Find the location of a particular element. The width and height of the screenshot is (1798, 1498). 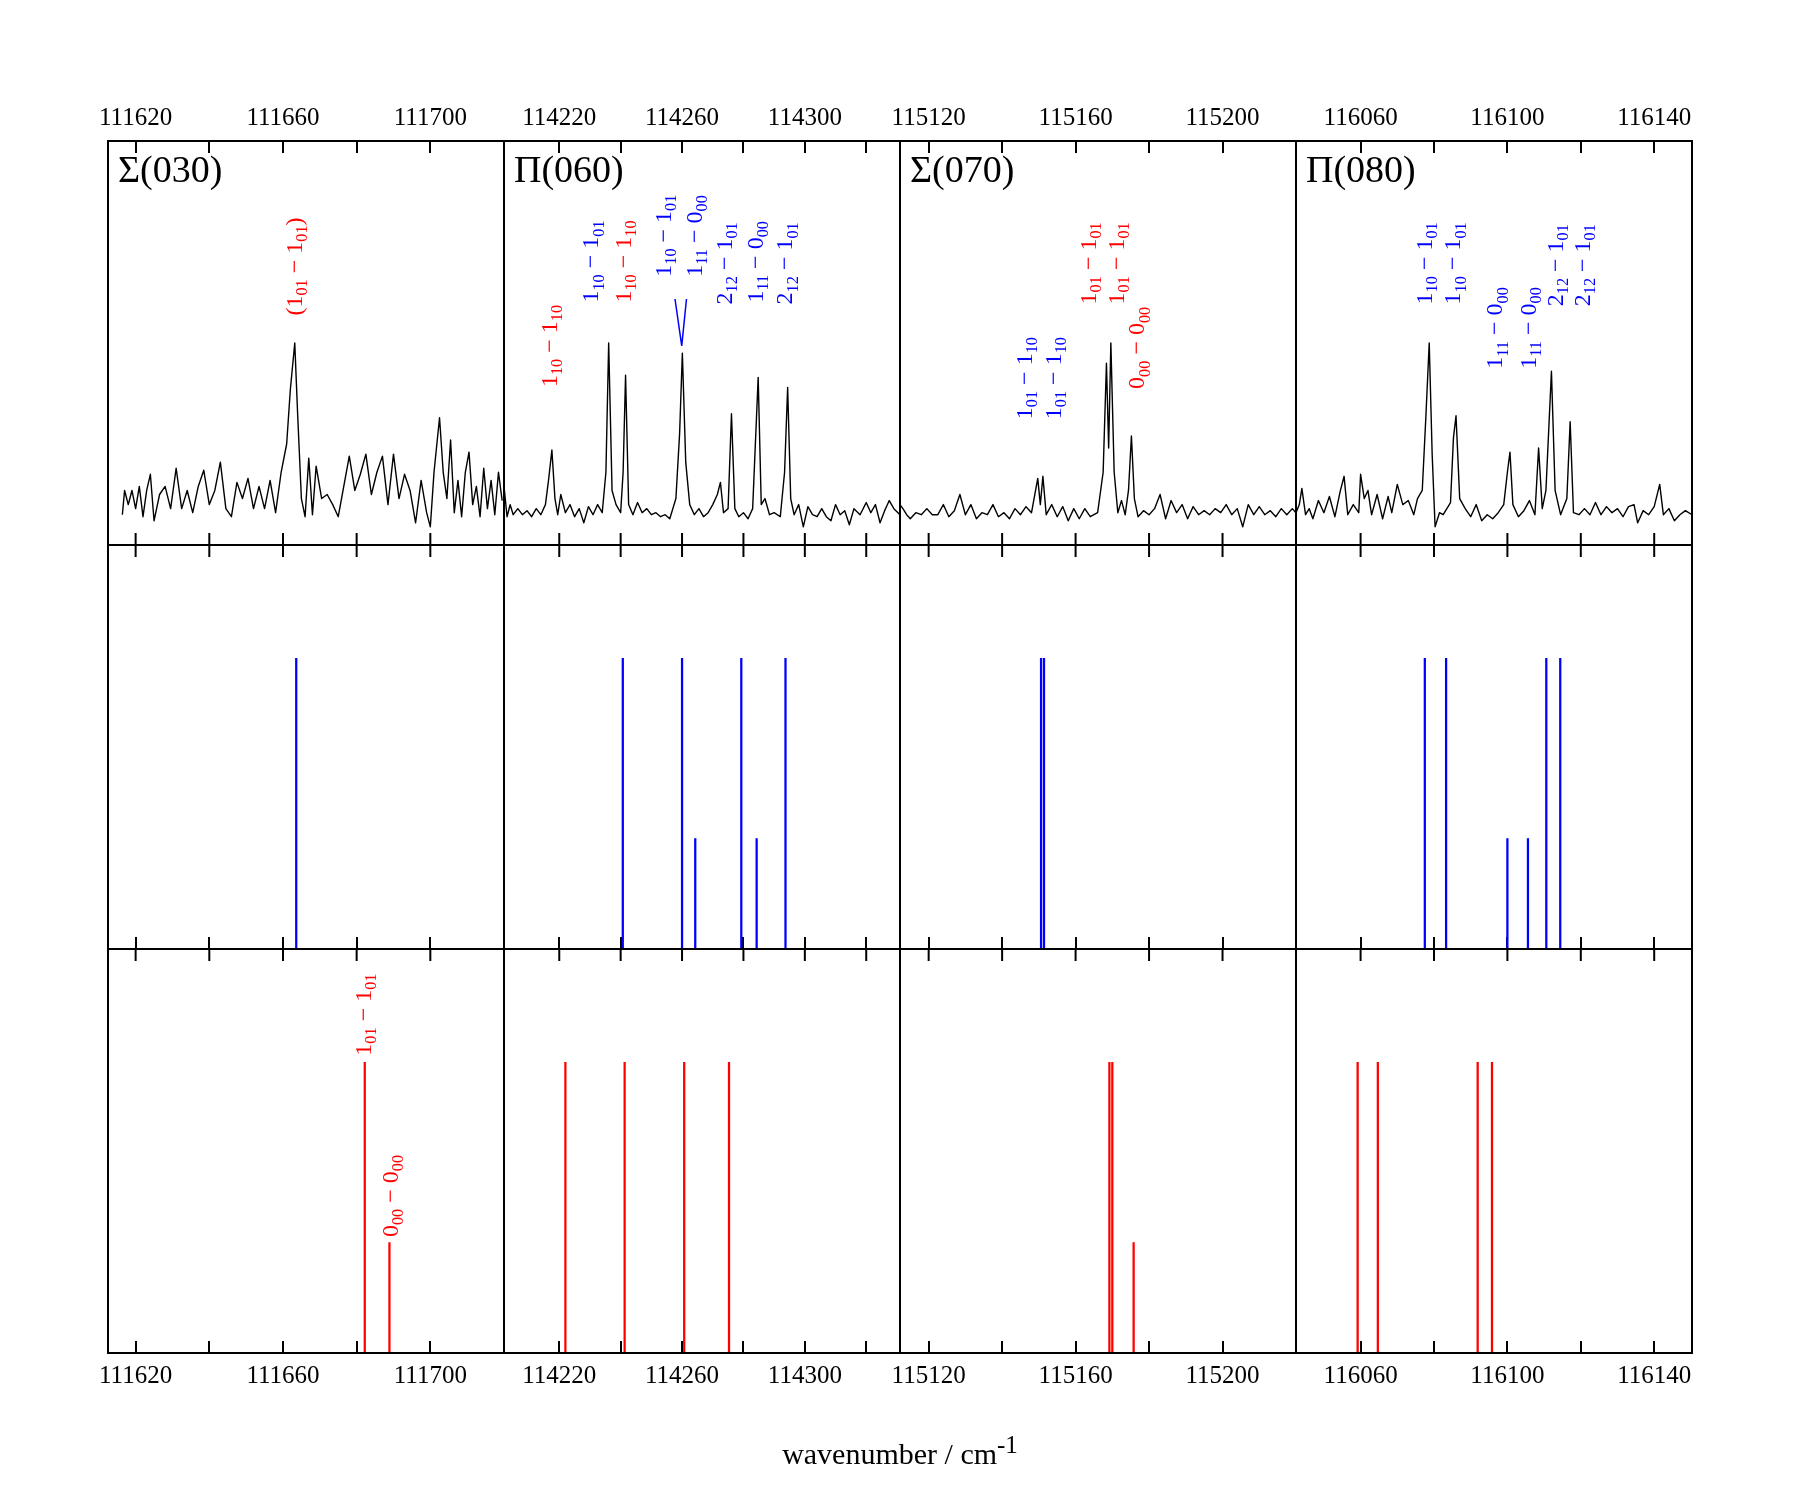

text: (101 − 101) is located at coordinates (295, 266).